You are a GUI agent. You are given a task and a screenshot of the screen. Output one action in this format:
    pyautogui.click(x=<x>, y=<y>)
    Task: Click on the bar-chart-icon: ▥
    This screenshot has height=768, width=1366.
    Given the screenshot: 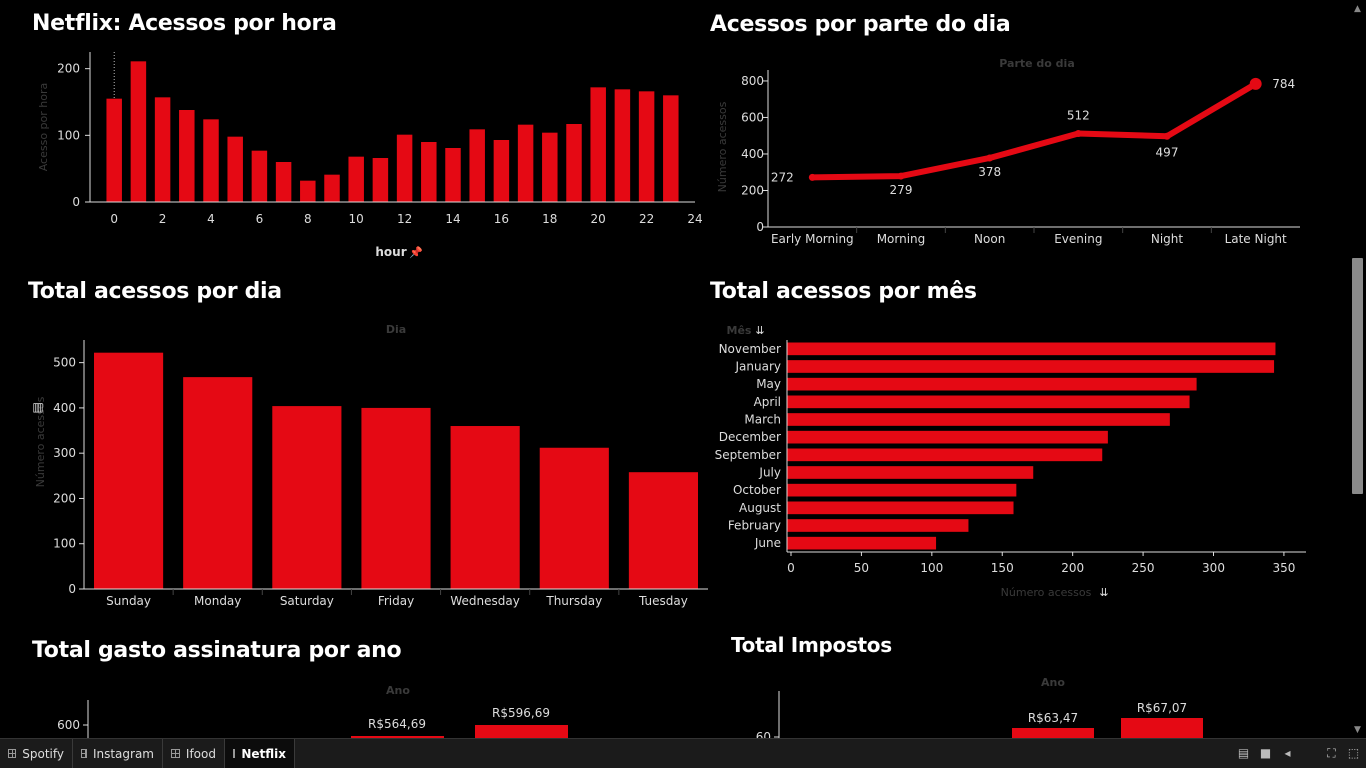 What is the action you would take?
    pyautogui.click(x=37, y=407)
    